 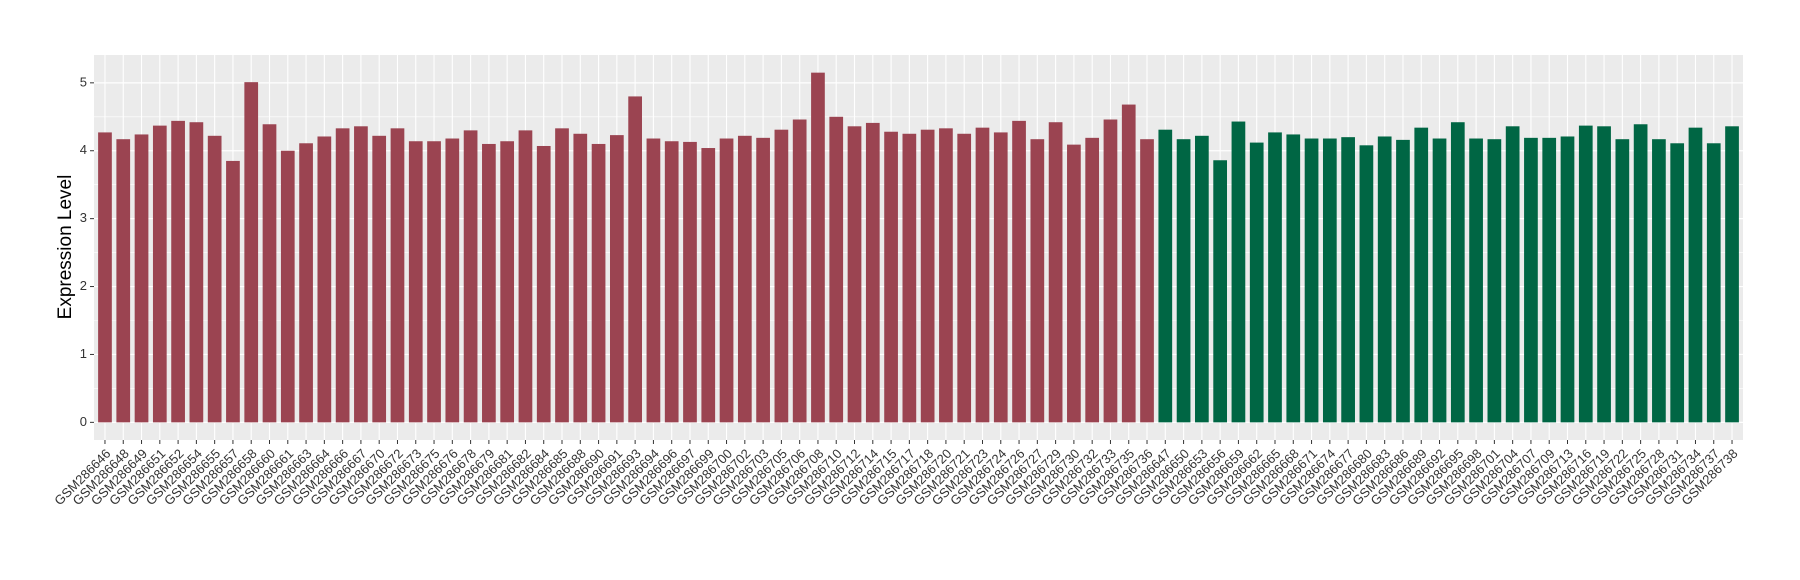 What do you see at coordinates (83, 353) in the screenshot?
I see `y-tick-label: 1` at bounding box center [83, 353].